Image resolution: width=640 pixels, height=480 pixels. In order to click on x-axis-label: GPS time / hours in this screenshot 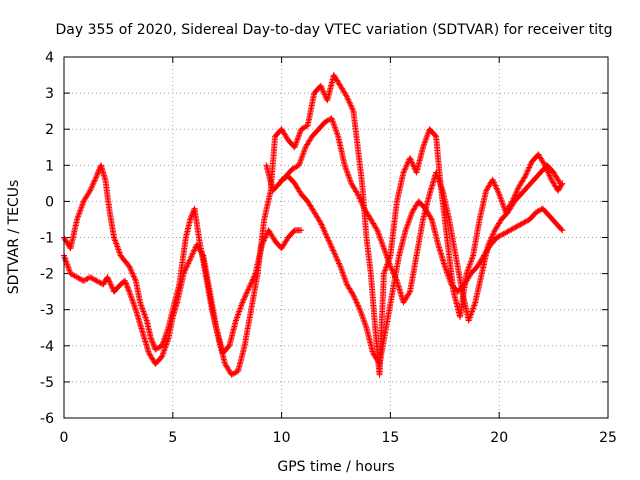, I will do `click(335, 467)`.